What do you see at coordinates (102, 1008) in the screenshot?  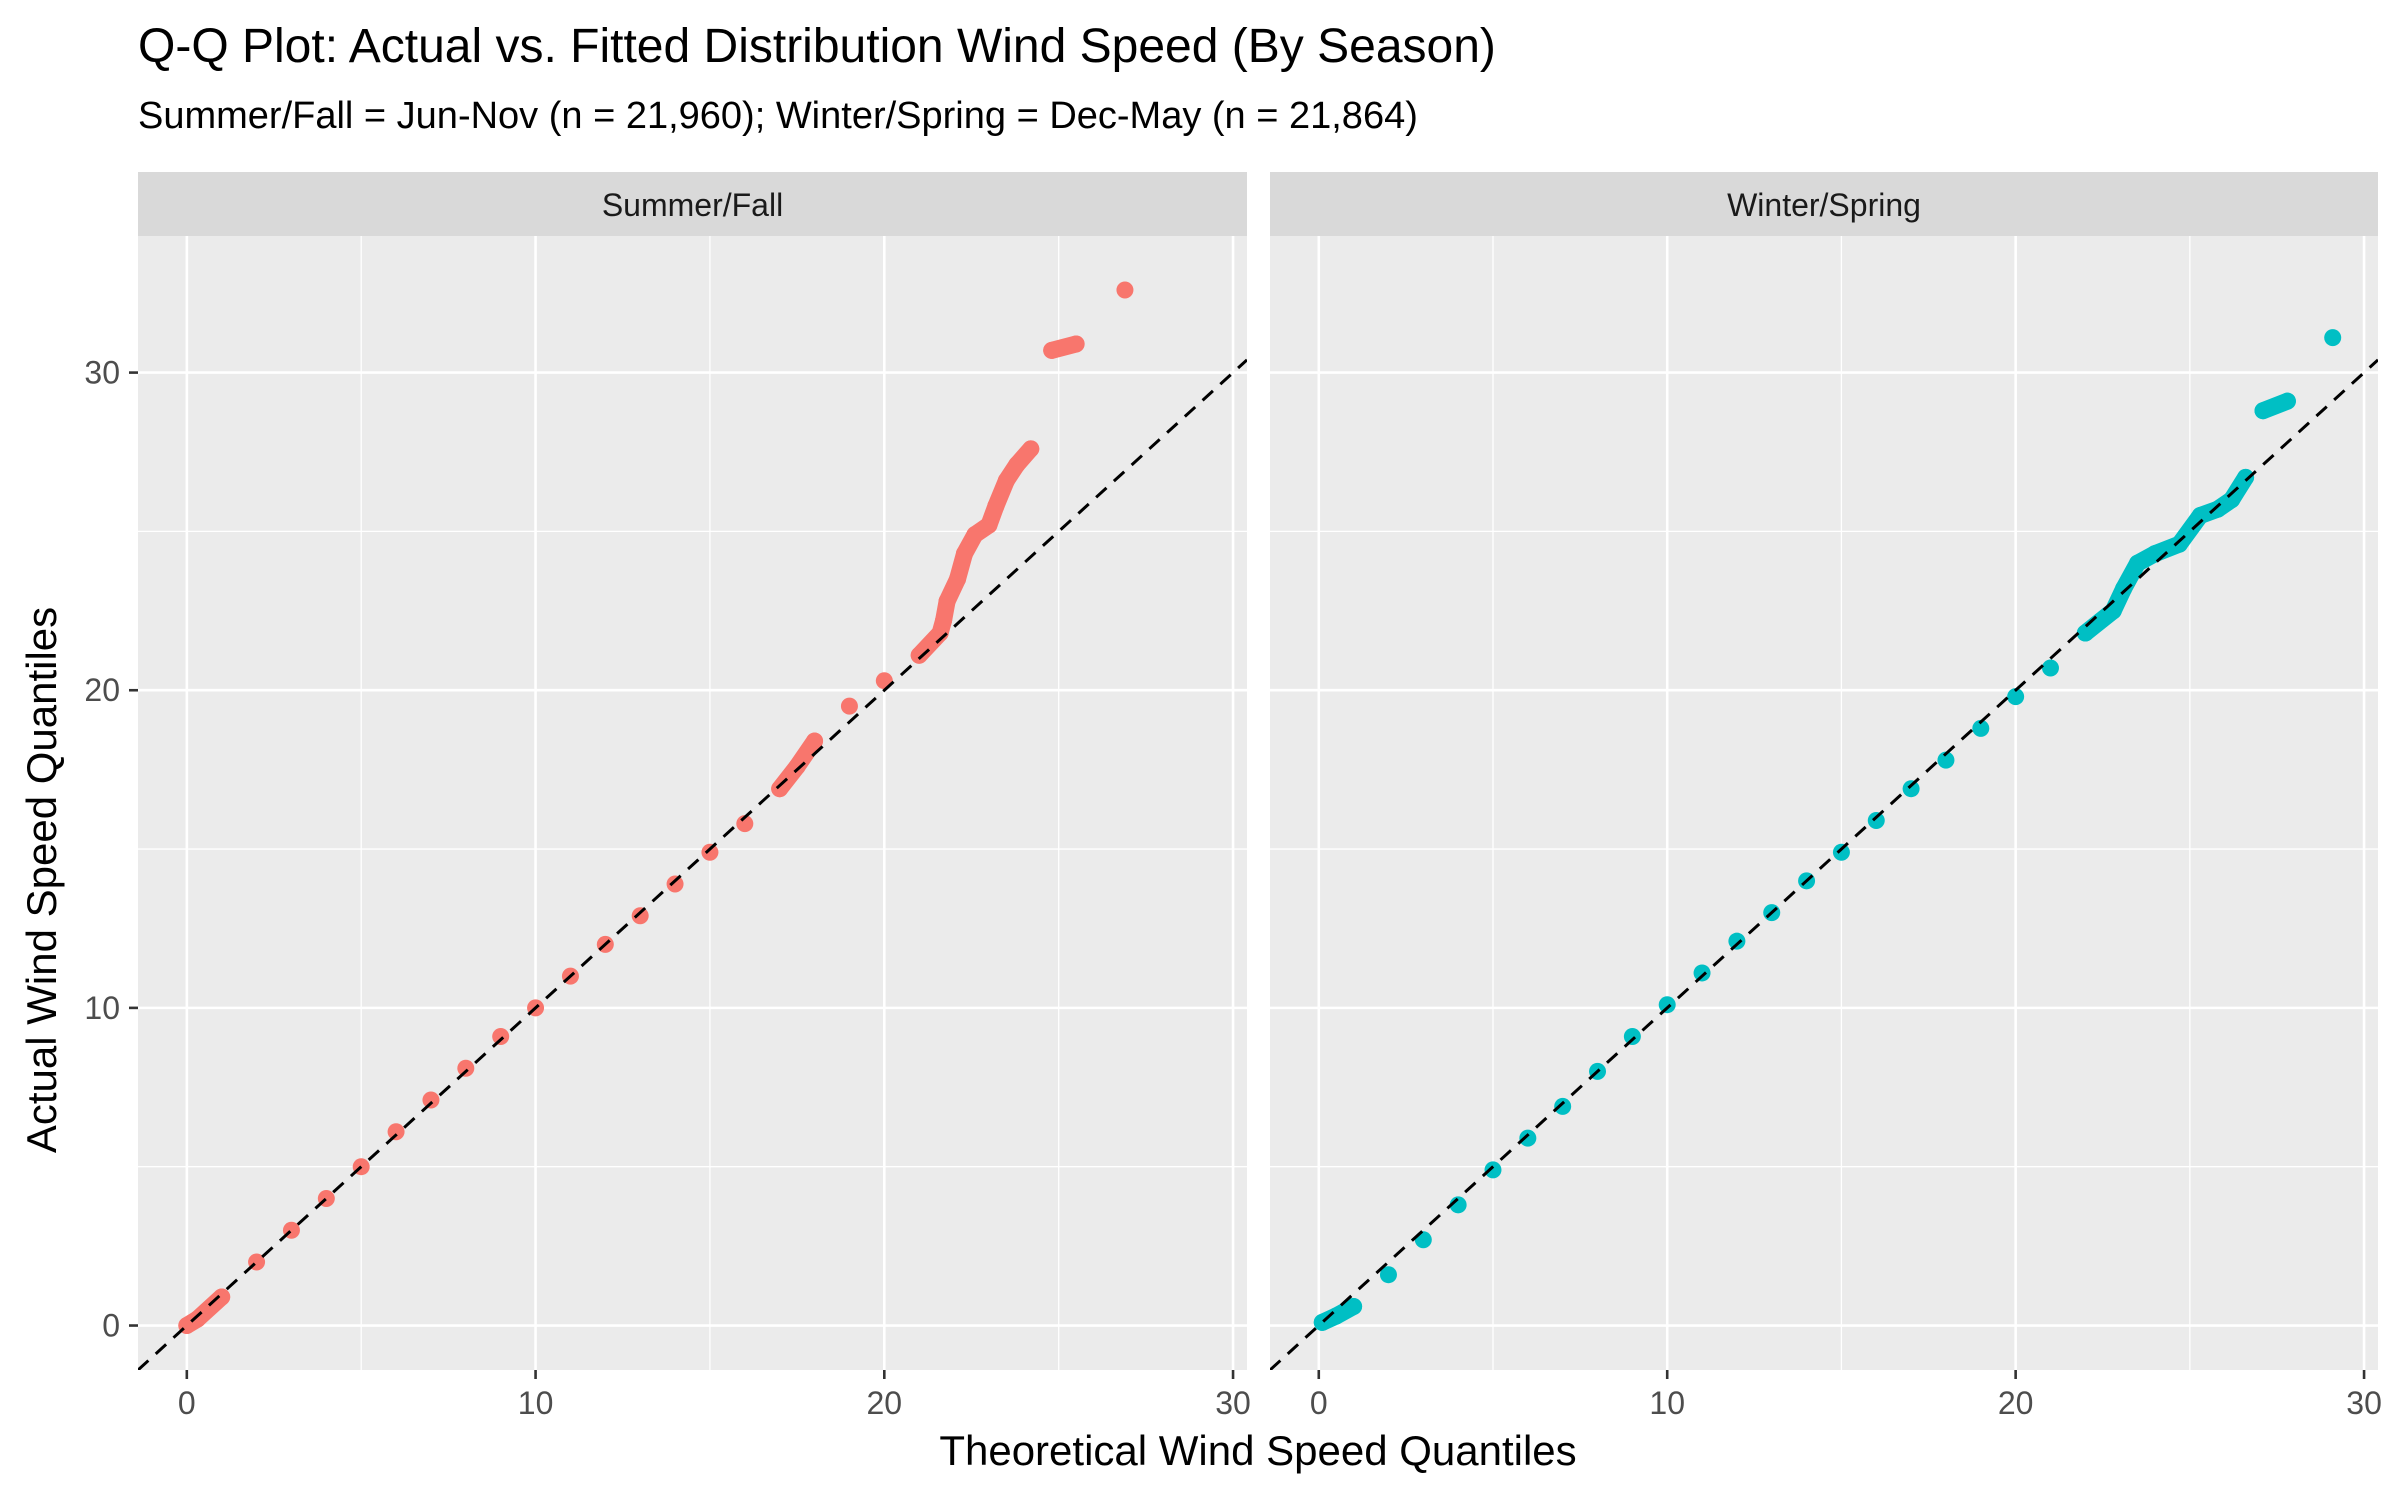 I see `y-tick-label: 10` at bounding box center [102, 1008].